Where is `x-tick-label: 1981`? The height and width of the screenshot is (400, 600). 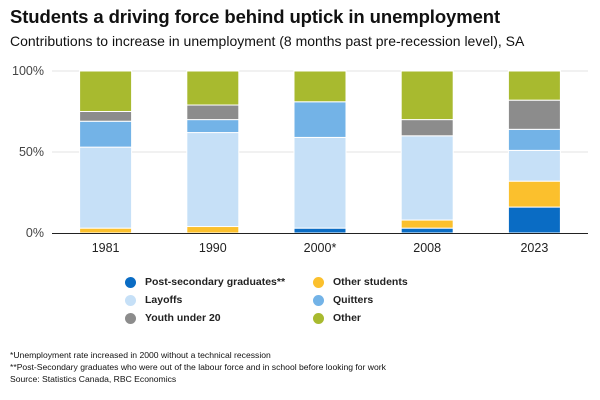
x-tick-label: 1981 is located at coordinates (106, 248).